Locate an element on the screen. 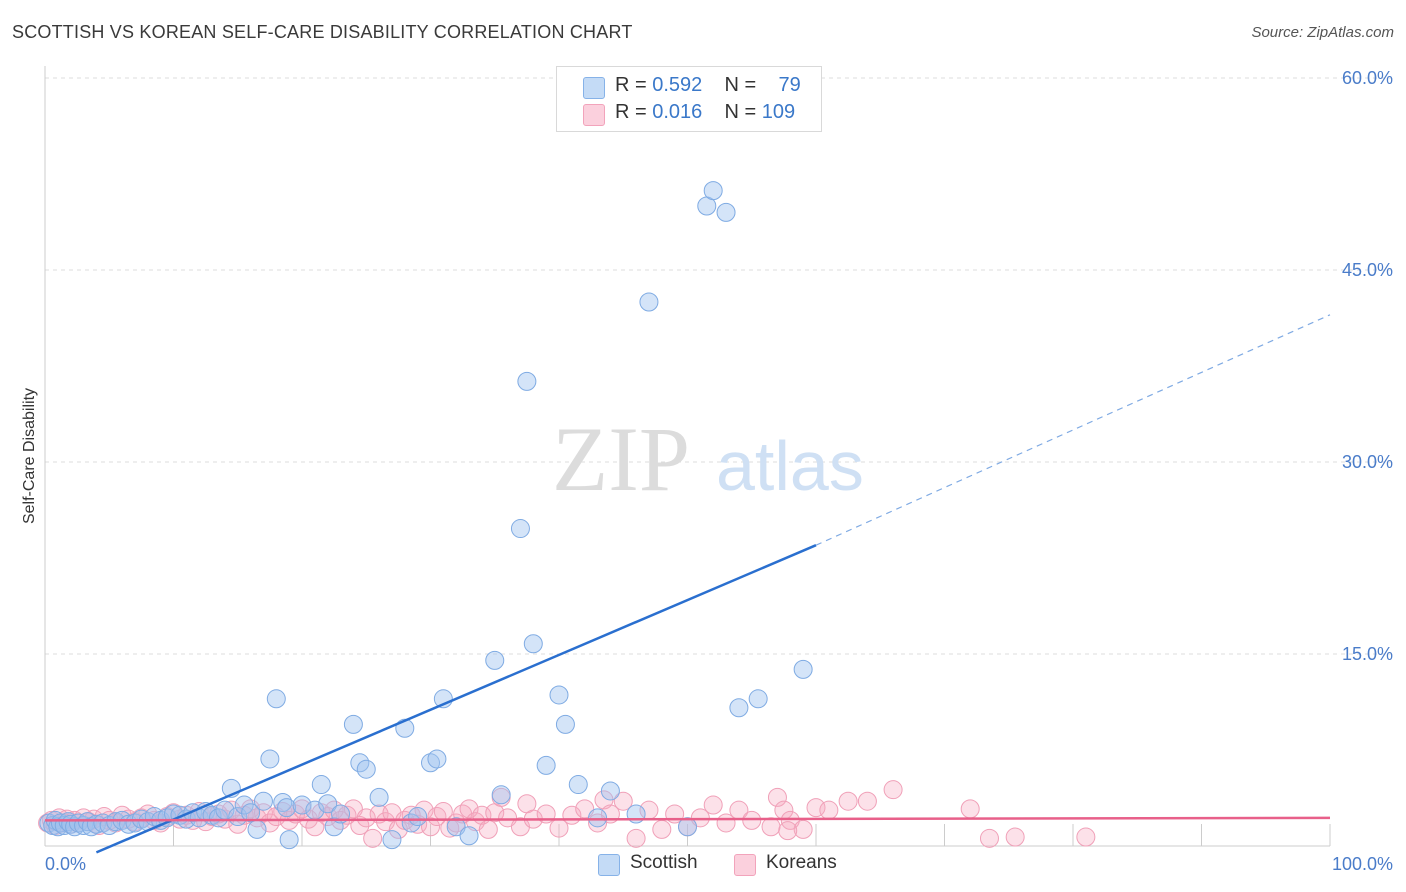 The height and width of the screenshot is (892, 1406). y-tick-label: 45.0% is located at coordinates (1367, 270).